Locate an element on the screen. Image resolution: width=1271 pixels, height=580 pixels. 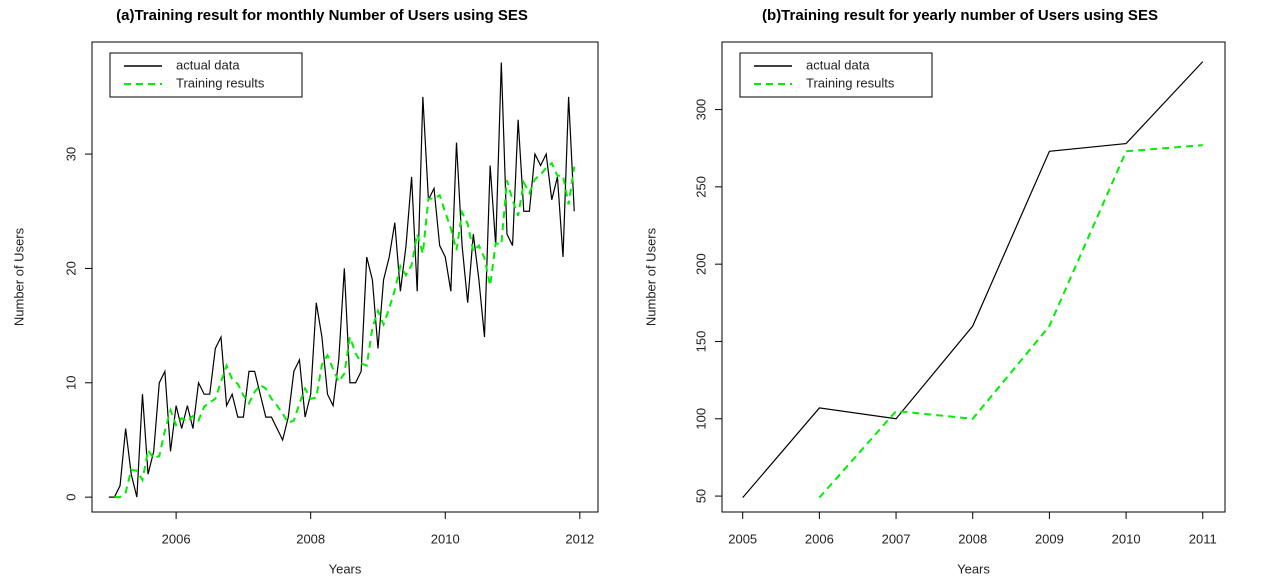
y-tick-label: 100 is located at coordinates (700, 419).